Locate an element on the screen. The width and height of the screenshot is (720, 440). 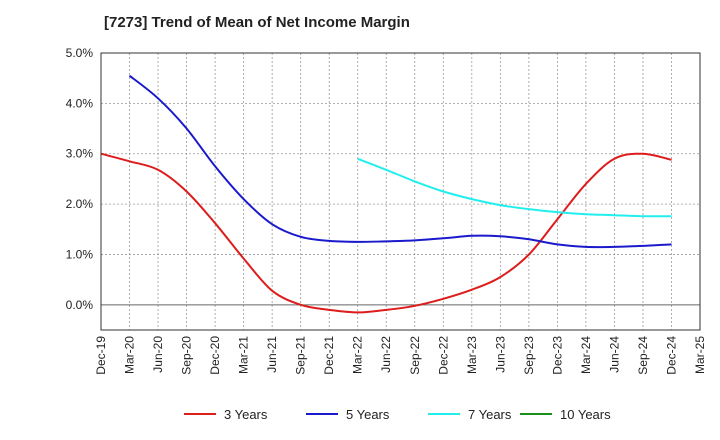
x-tick-label: Mar-22 is located at coordinates (358, 355).